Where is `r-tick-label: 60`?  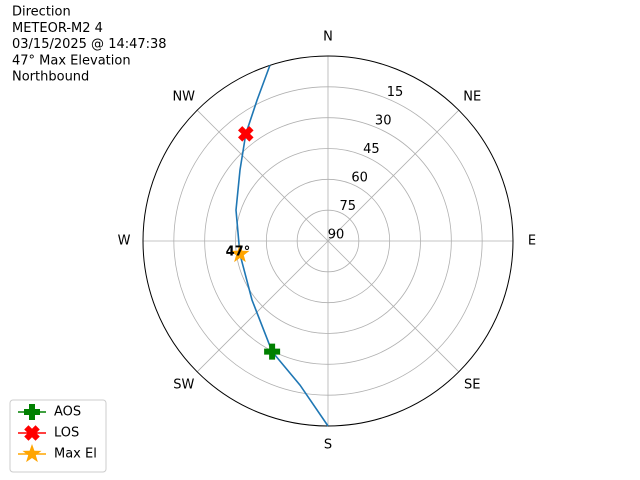 r-tick-label: 60 is located at coordinates (359, 178).